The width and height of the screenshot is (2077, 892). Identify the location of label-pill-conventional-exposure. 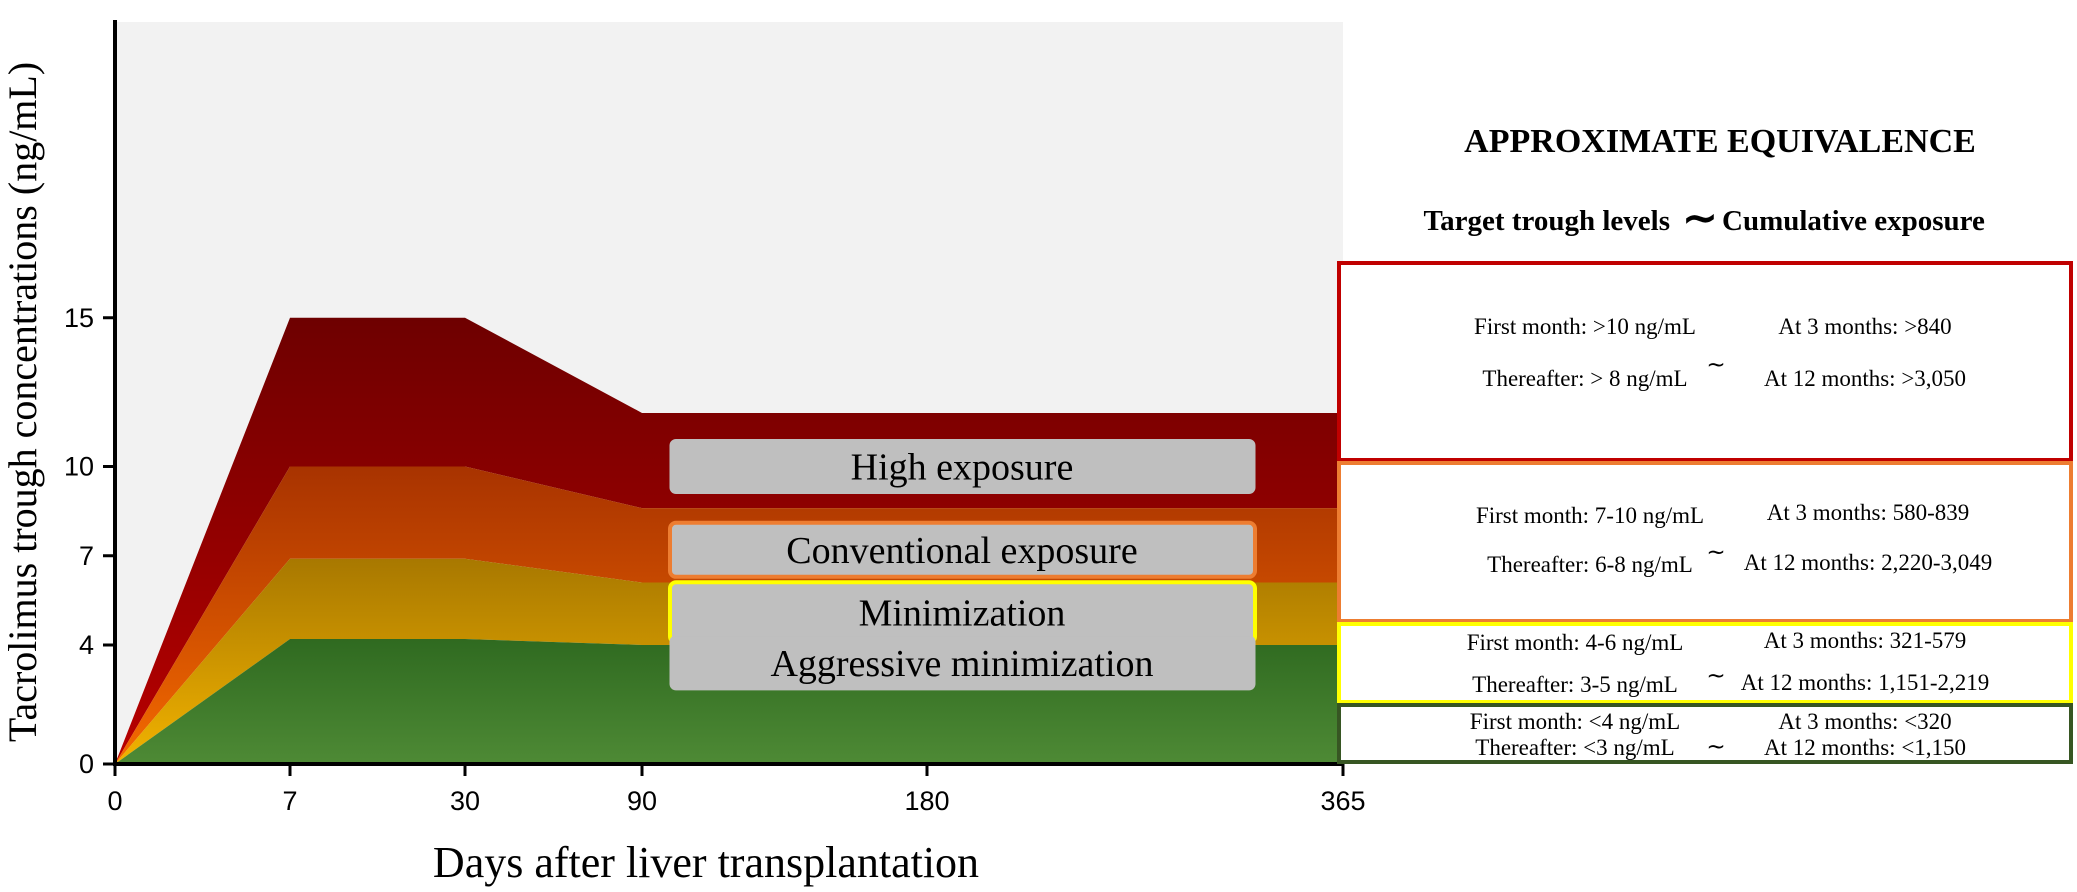
(962, 549).